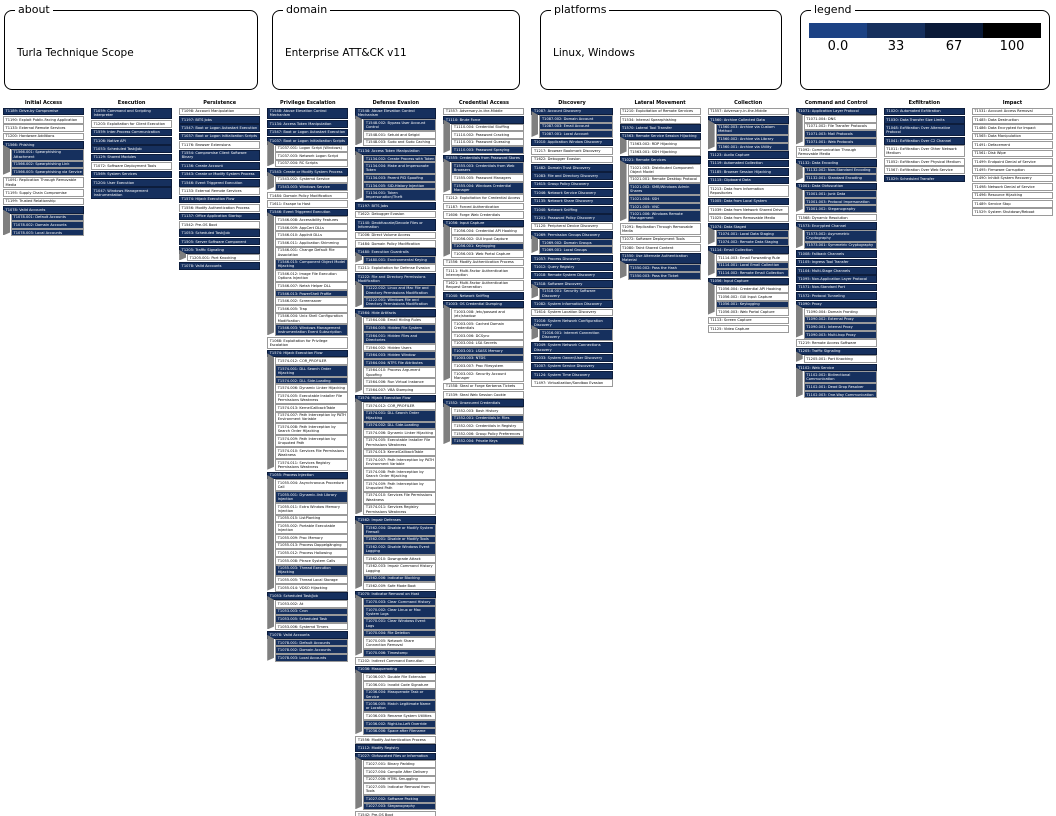 The height and width of the screenshot is (816, 1056). I want to click on technique-cell: T1548: Abuse Elevation Control Mechanism, so click(308, 113).